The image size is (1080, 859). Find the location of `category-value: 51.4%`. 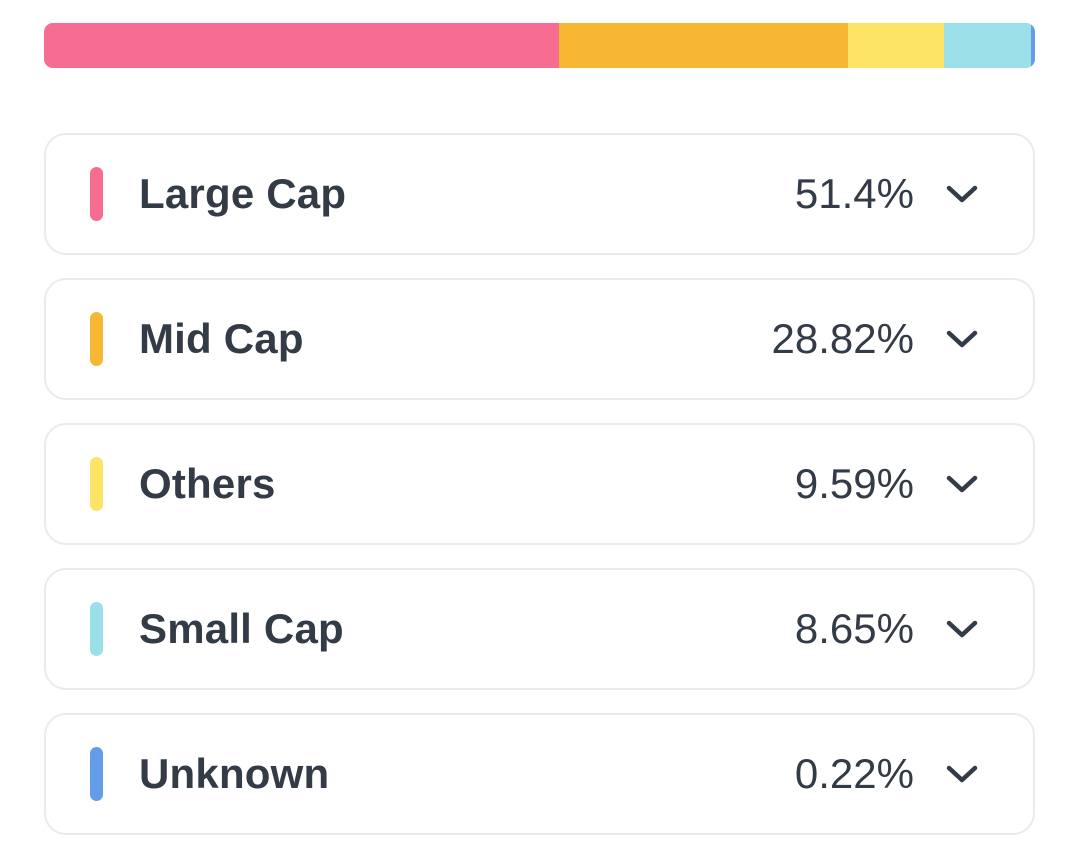

category-value: 51.4% is located at coordinates (854, 193).